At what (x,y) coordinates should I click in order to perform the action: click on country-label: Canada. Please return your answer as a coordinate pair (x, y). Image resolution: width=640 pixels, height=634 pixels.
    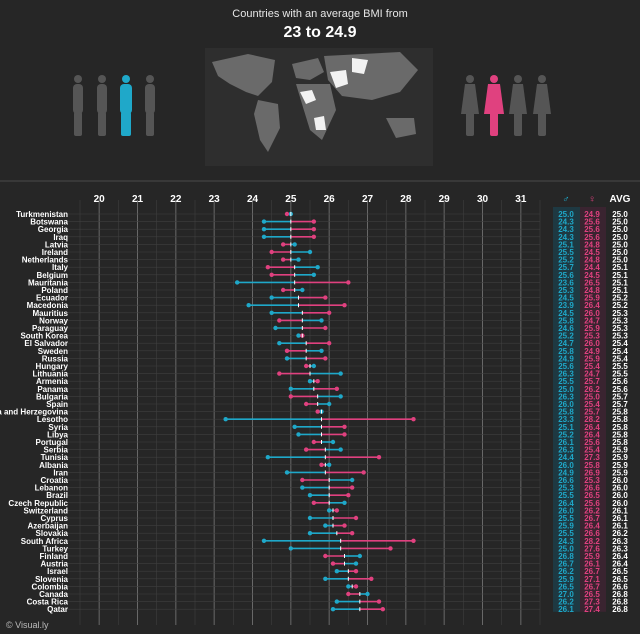
    Looking at the image, I should click on (53, 594).